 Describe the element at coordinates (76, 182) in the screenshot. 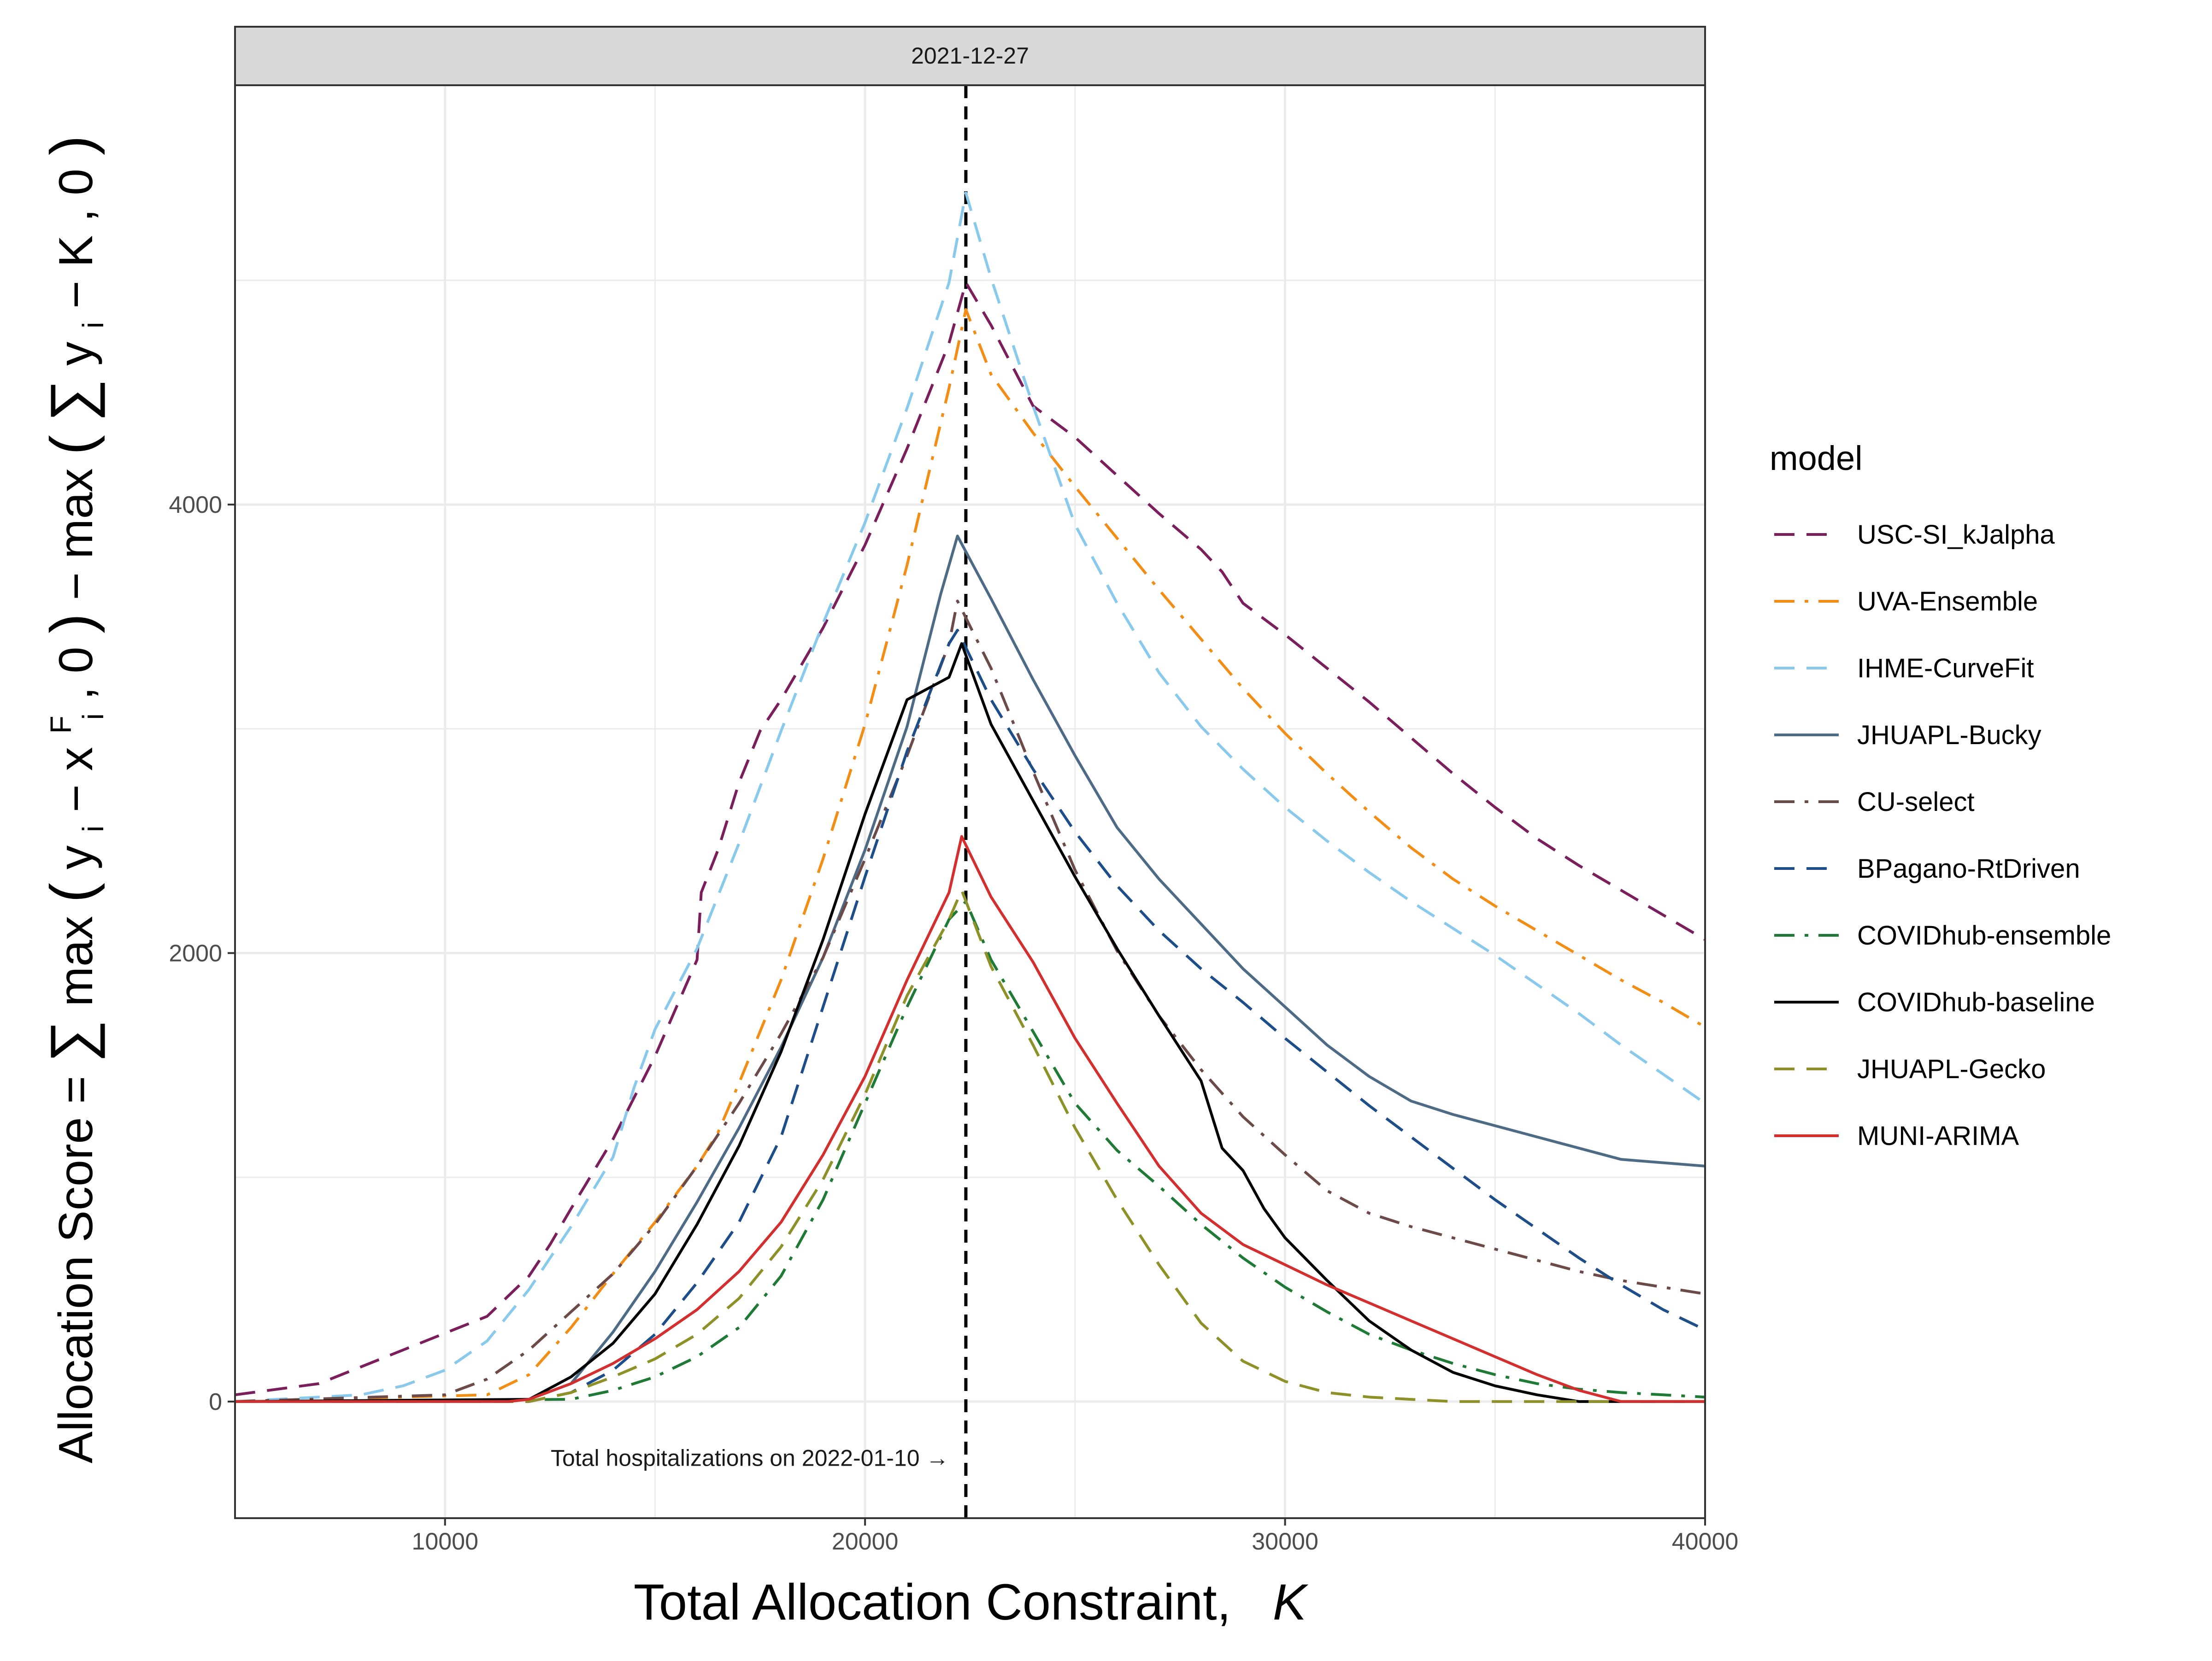

I see `y-title-zero-2: 0` at that location.